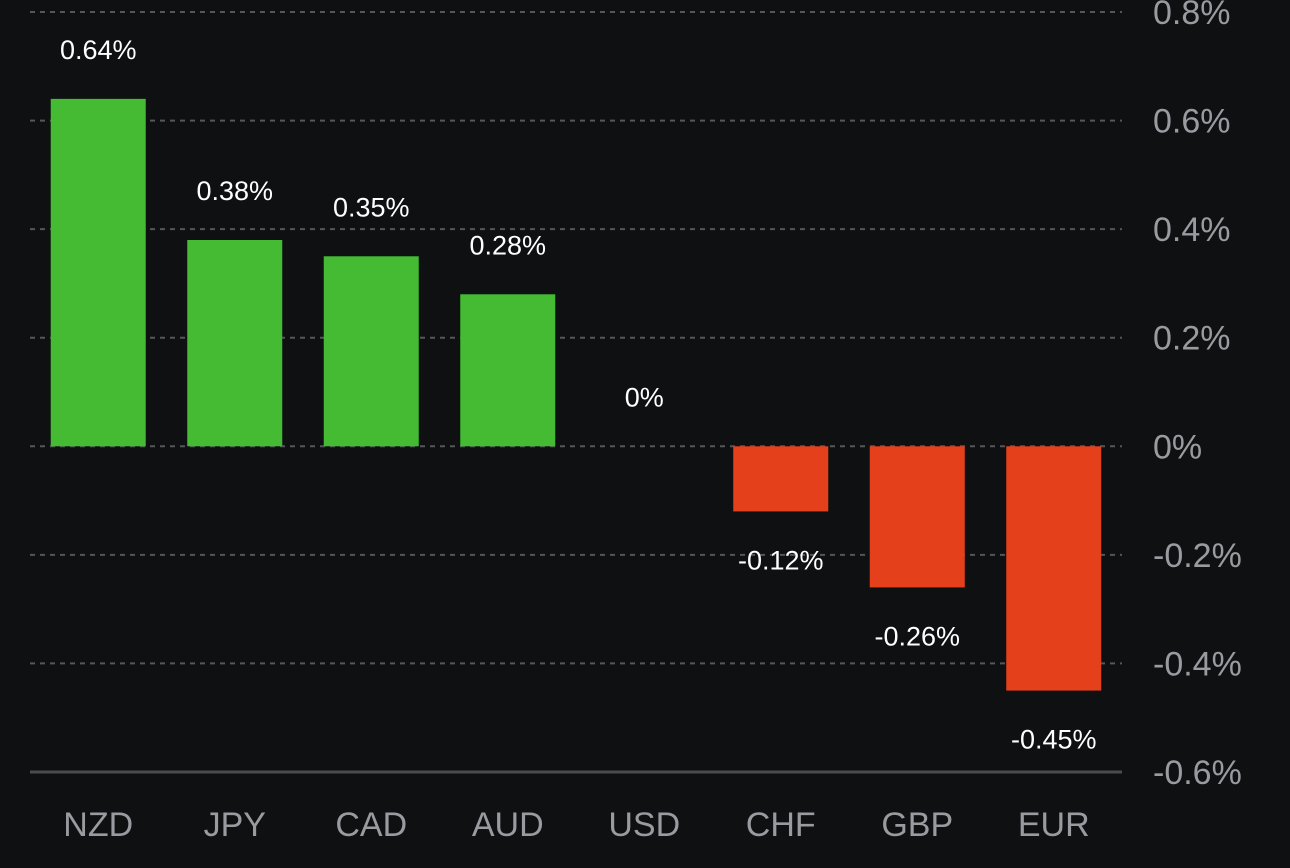 This screenshot has height=868, width=1290. What do you see at coordinates (644, 825) in the screenshot?
I see `category-label-usd: USD` at bounding box center [644, 825].